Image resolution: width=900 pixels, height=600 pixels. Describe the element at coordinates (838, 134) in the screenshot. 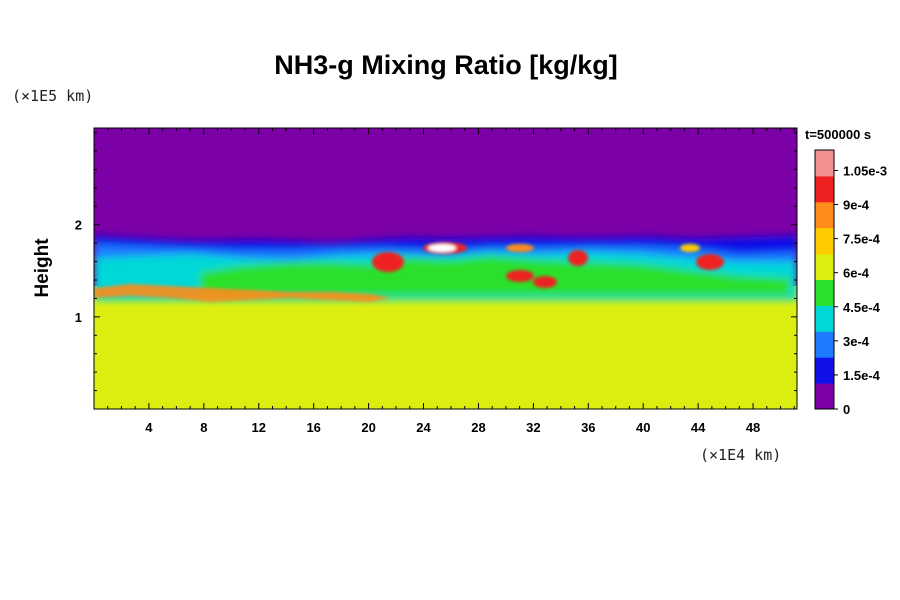

I see `time-label: t=500000 s` at that location.